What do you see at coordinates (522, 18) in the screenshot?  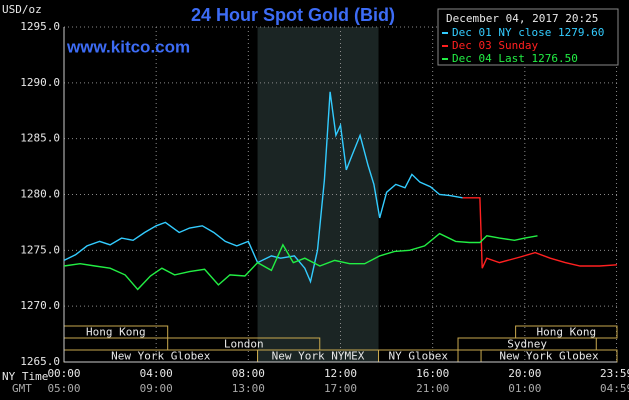 I see `legend-title: December 04, 2017 20:25` at bounding box center [522, 18].